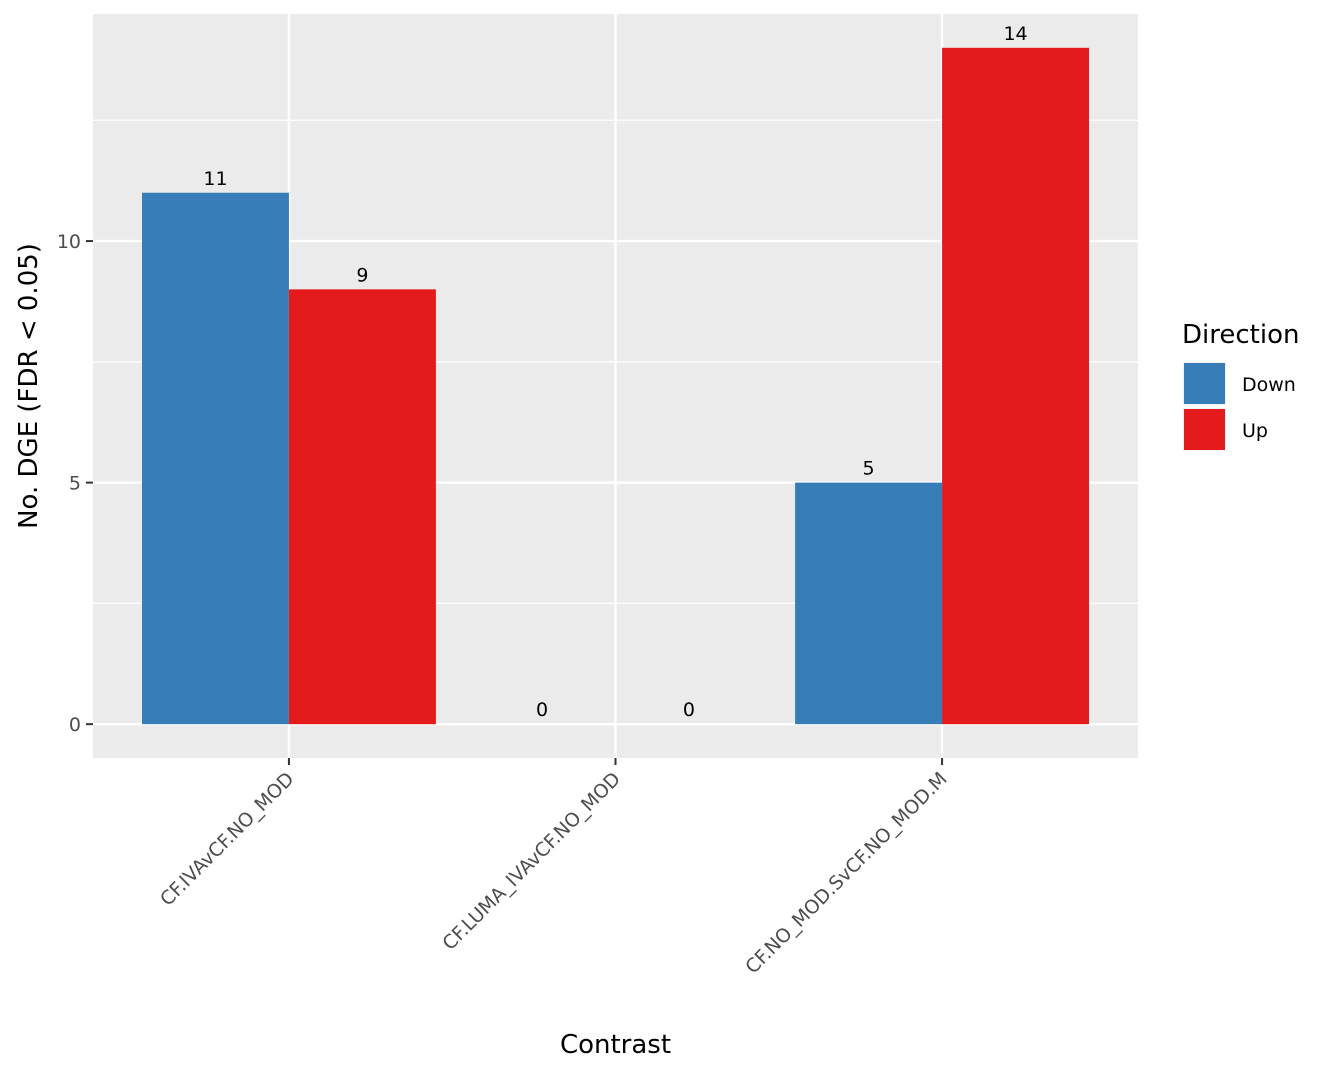 This screenshot has width=1344, height=1075. Describe the element at coordinates (1240, 335) in the screenshot. I see `legend-title: Direction` at that location.